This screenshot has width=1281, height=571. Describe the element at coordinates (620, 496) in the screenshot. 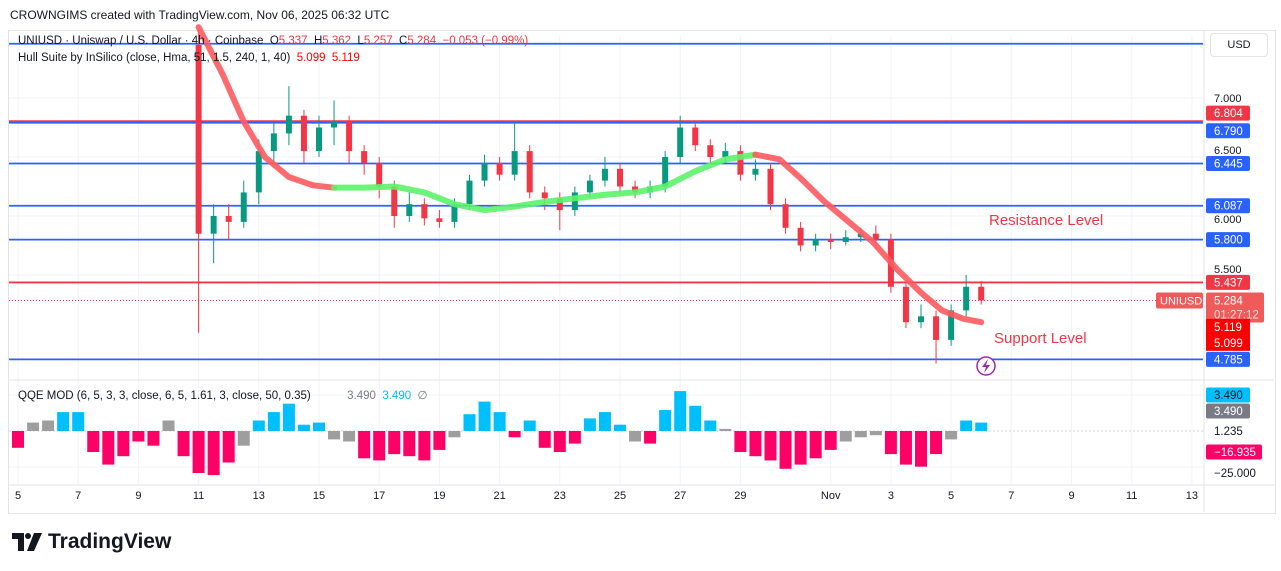

I see `date-tick: 25` at that location.